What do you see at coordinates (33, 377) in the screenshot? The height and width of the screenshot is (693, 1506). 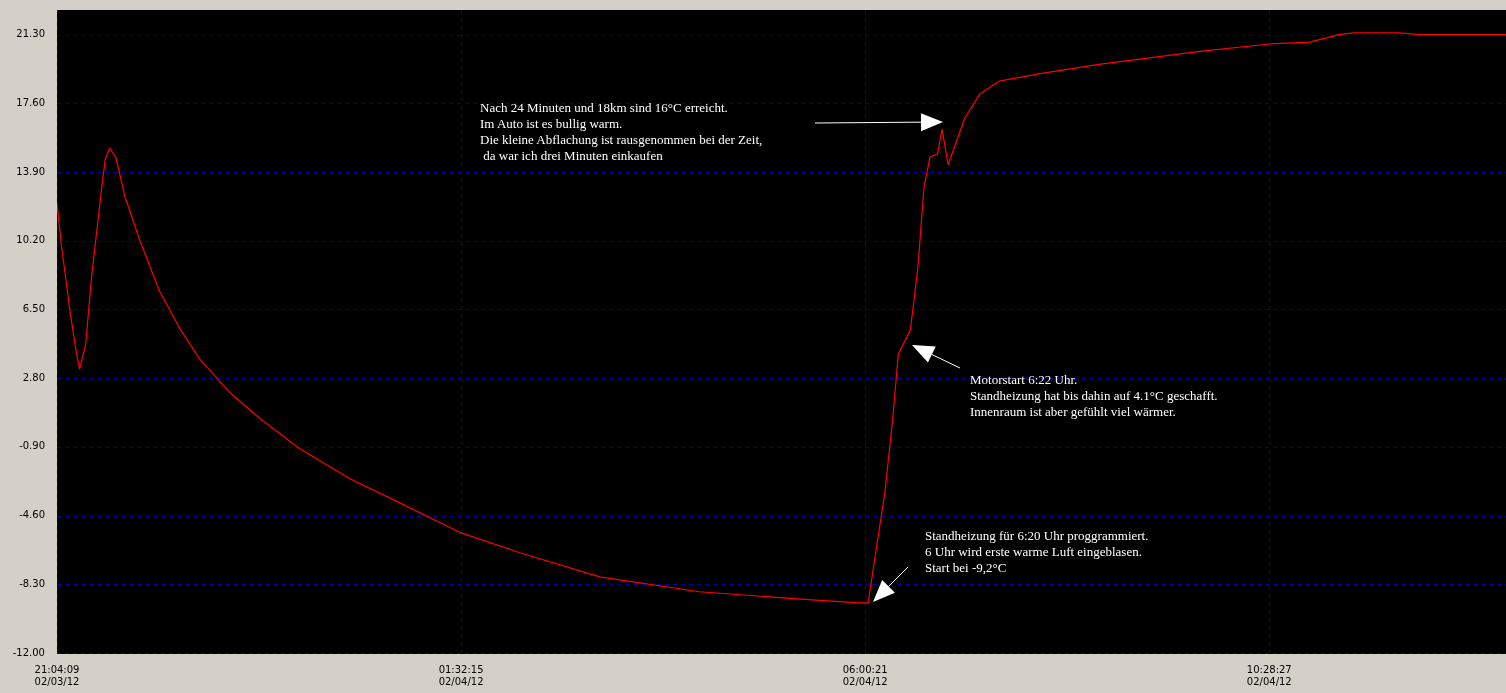 I see `y-tick-label: 2.80` at bounding box center [33, 377].